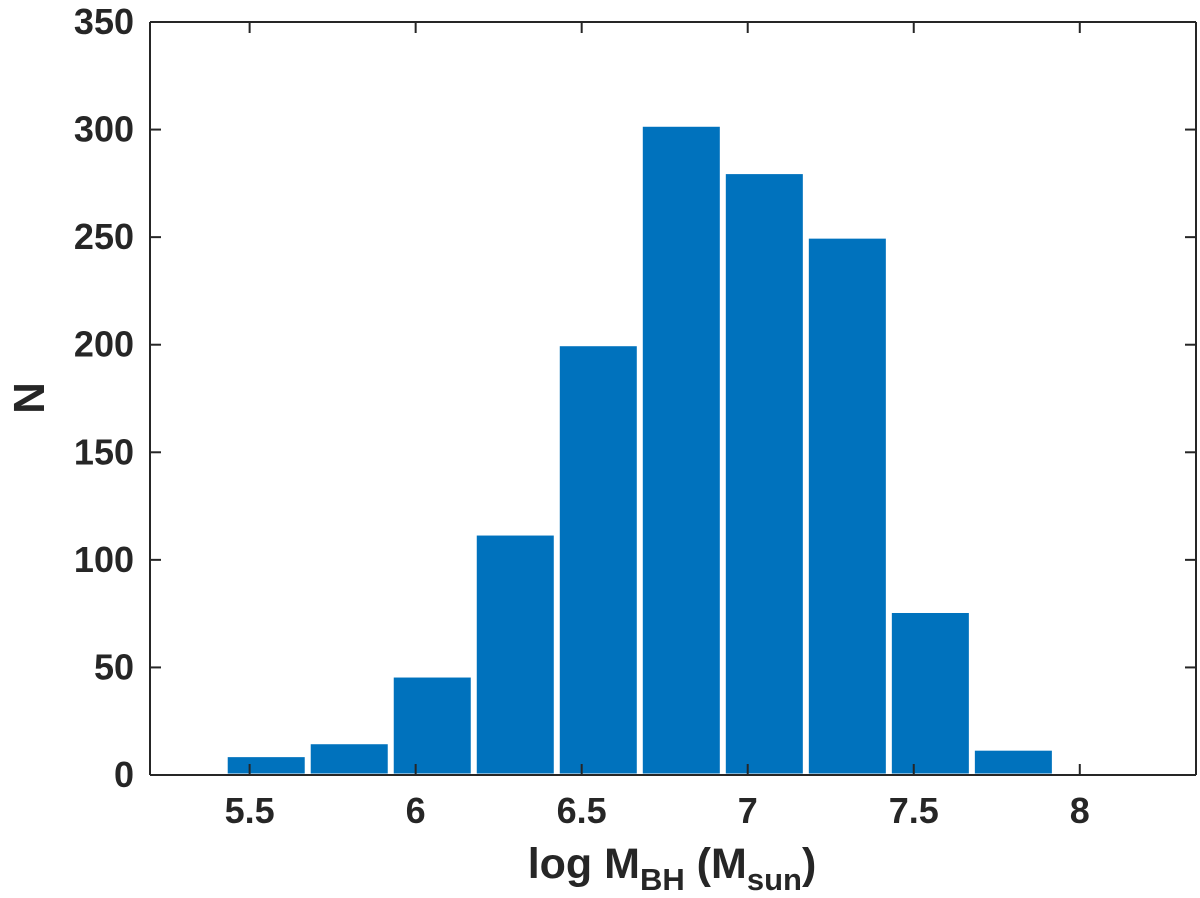 Image resolution: width=1200 pixels, height=898 pixels. Describe the element at coordinates (662, 879) in the screenshot. I see `x-axis-label-sub: BH` at that location.